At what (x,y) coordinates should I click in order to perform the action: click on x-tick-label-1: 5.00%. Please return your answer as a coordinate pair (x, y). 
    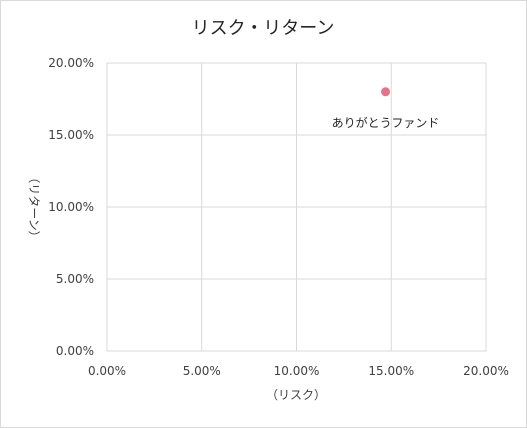
    Looking at the image, I should click on (202, 371).